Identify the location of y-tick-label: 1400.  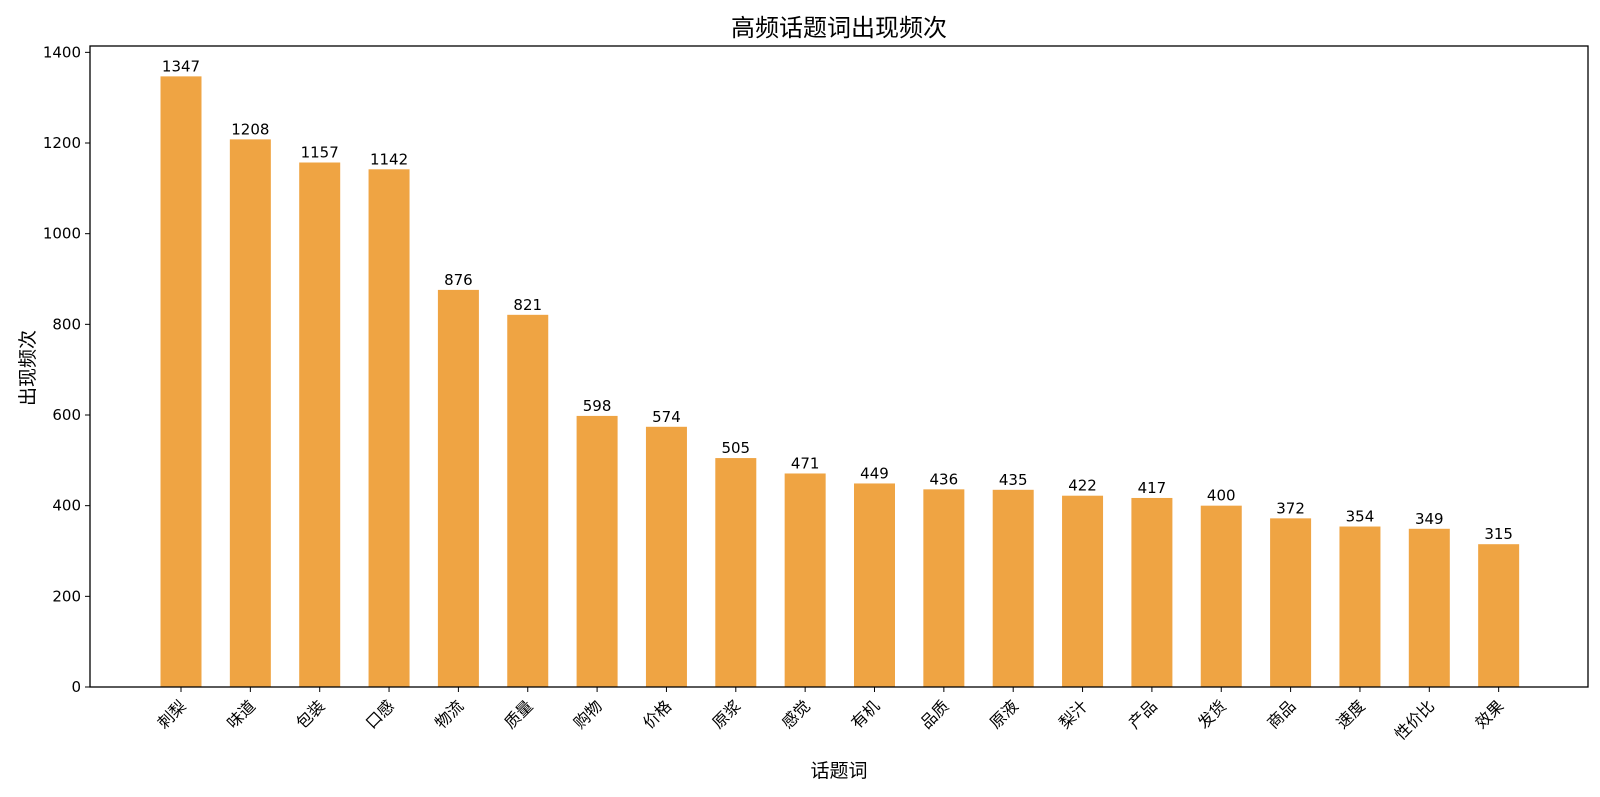
(62, 52).